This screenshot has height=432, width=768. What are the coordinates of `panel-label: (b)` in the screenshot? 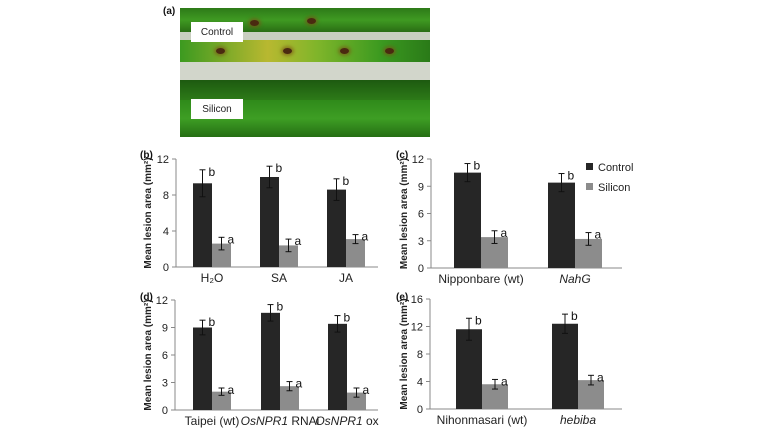 It's located at (146, 155).